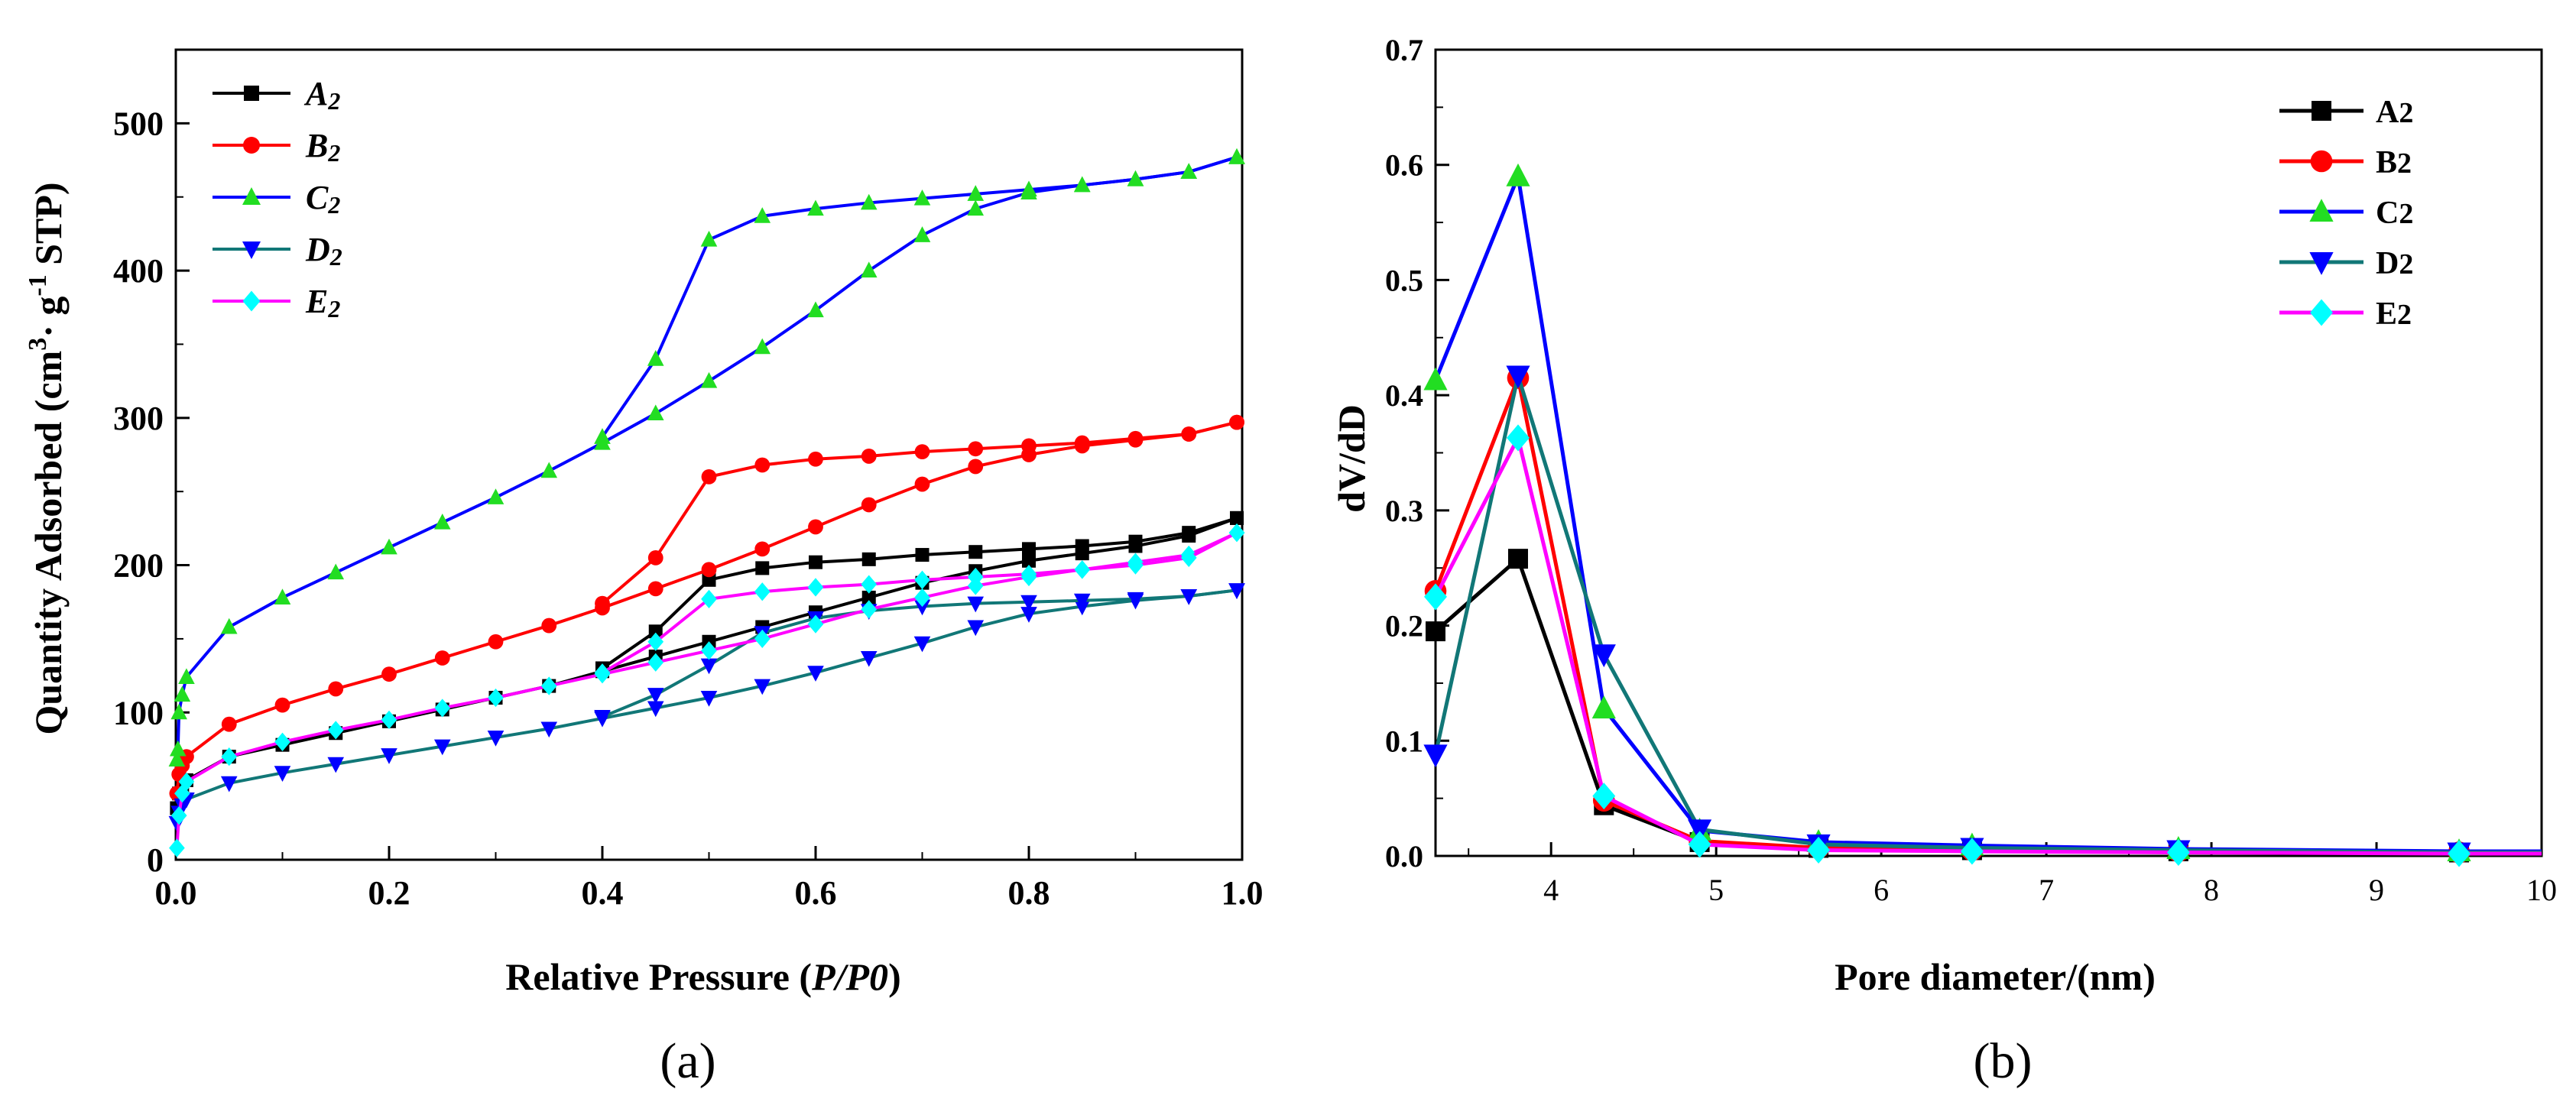  Describe the element at coordinates (2394, 314) in the screenshot. I see `panel-b-legend-E2-label: E2` at that location.